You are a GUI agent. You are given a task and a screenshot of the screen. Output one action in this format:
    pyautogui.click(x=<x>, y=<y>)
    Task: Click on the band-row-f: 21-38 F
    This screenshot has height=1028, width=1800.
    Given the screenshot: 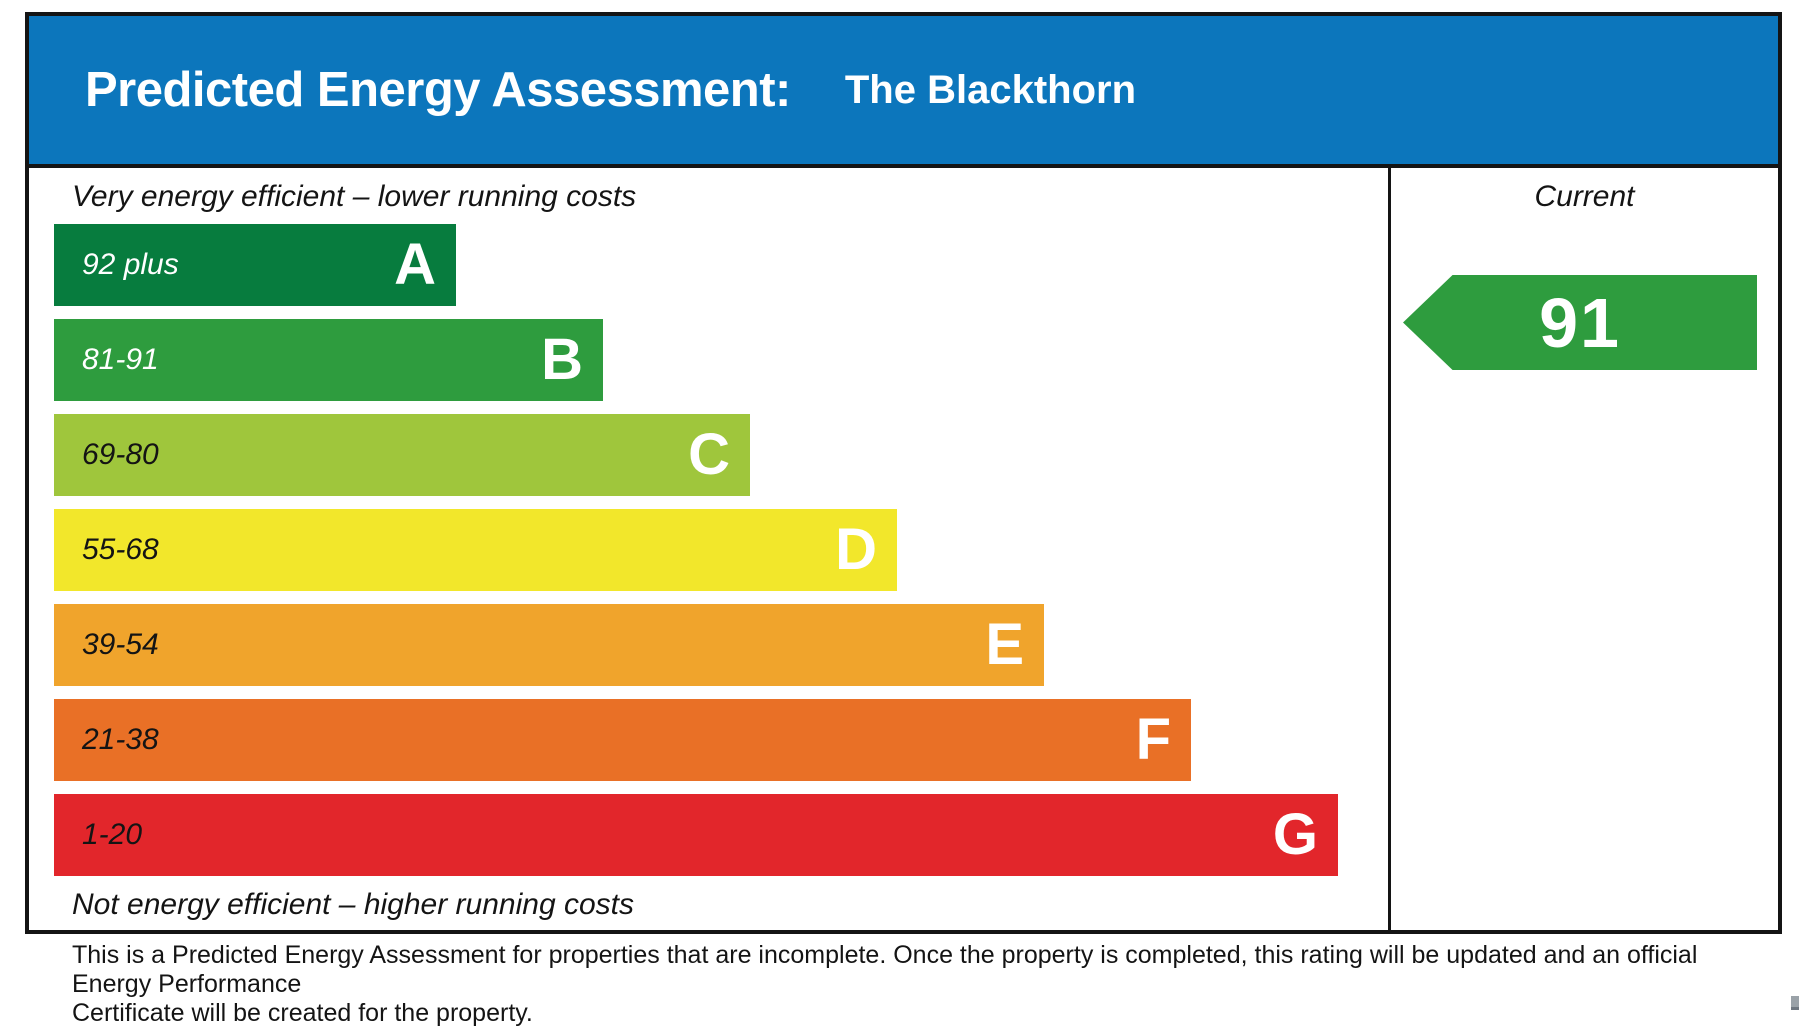 What is the action you would take?
    pyautogui.click(x=696, y=740)
    